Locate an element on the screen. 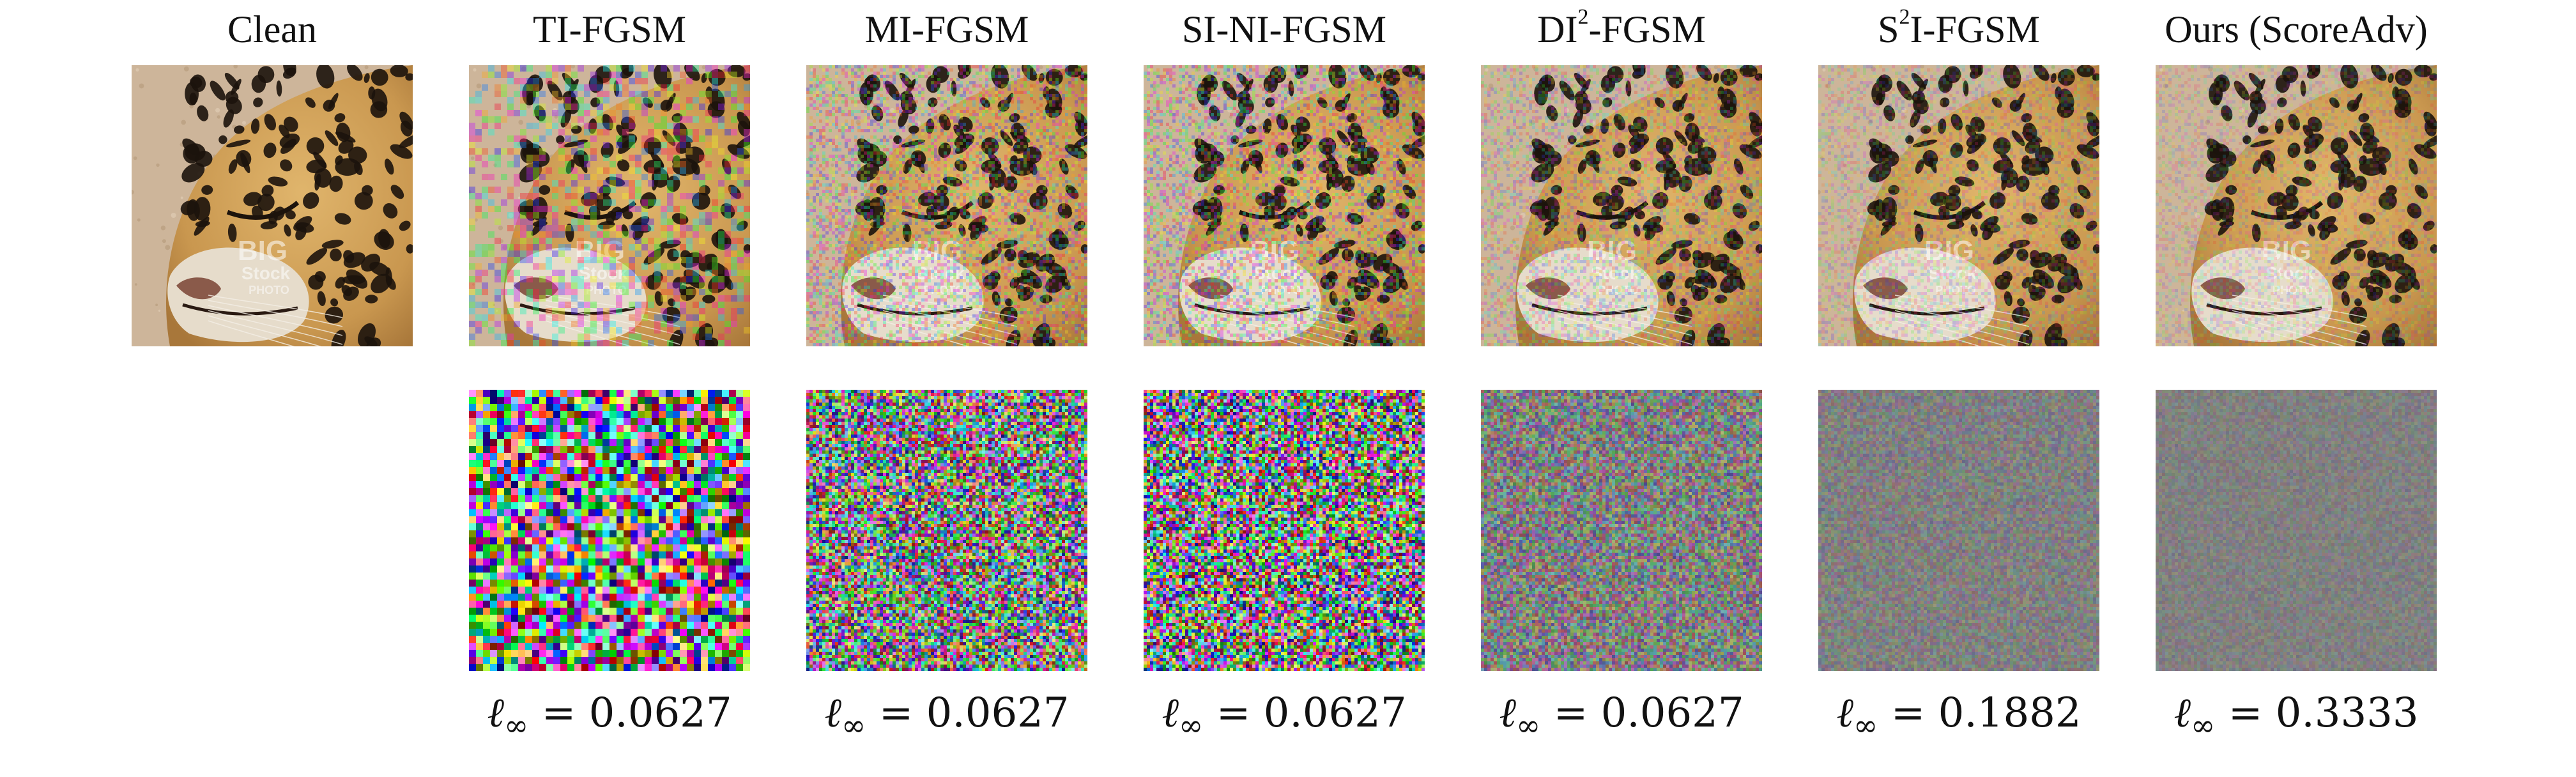 The width and height of the screenshot is (2576, 777). column-title: Ours (ScoreAdv) is located at coordinates (2296, 29).